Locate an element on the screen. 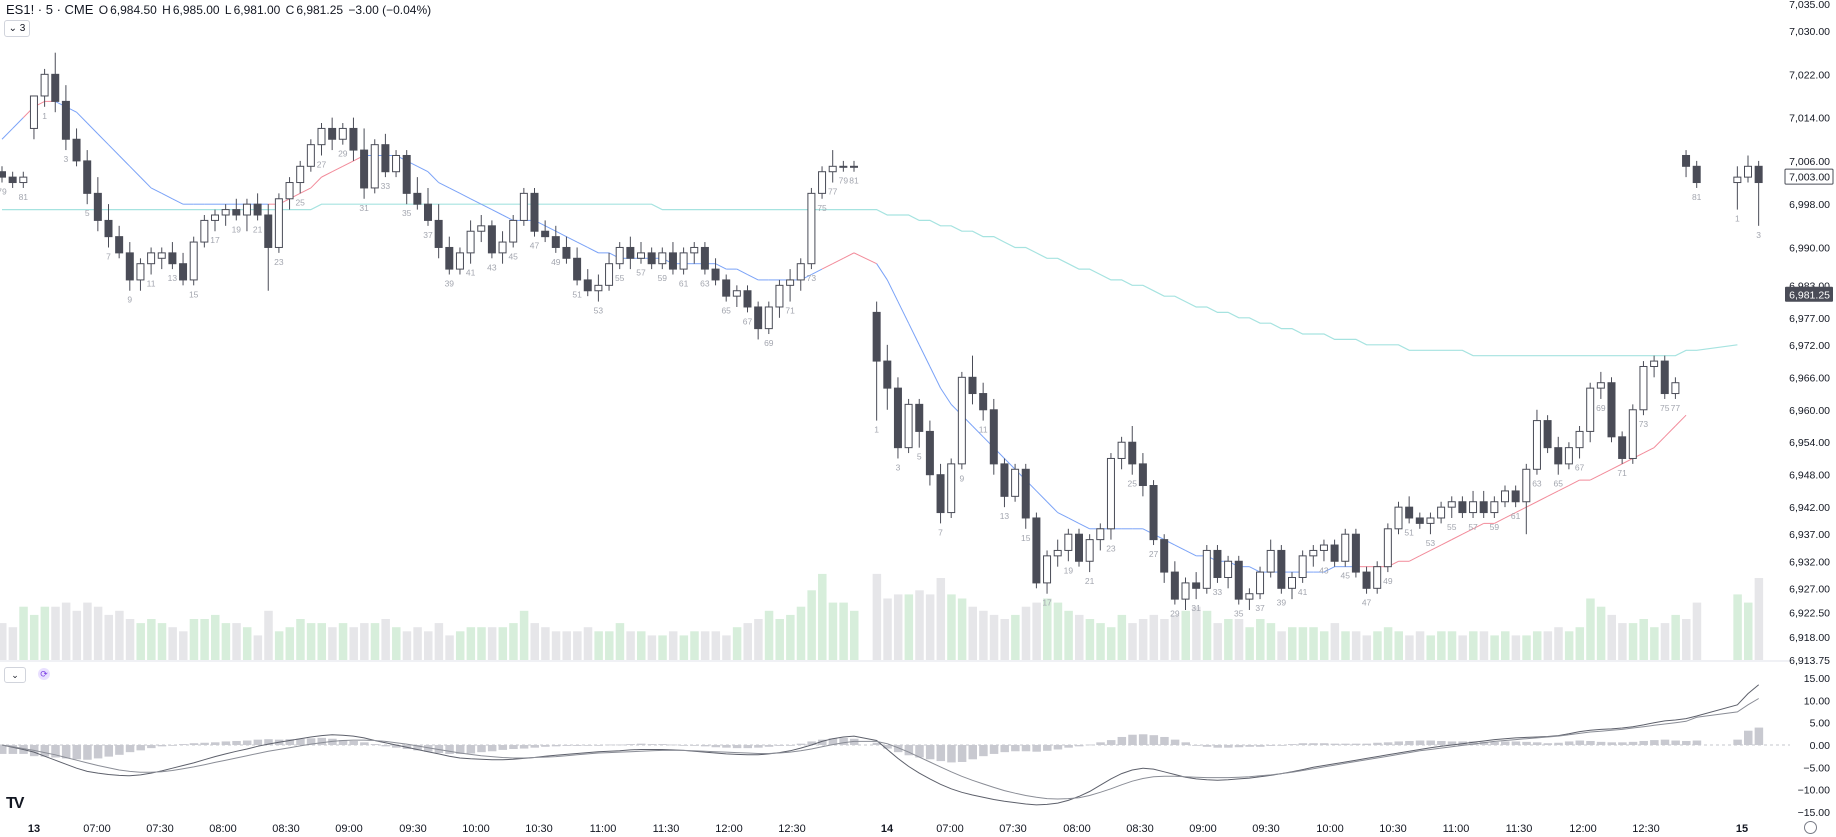  symbol-title: ES1! · 5 · CME is located at coordinates (50, 9).